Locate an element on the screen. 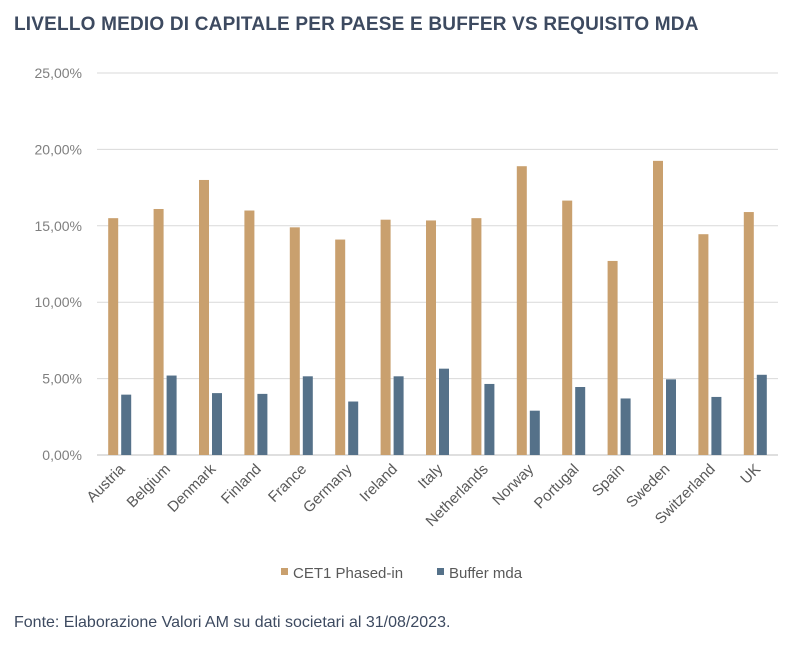 The width and height of the screenshot is (798, 646). y-tick-label: 25,00% is located at coordinates (58, 73).